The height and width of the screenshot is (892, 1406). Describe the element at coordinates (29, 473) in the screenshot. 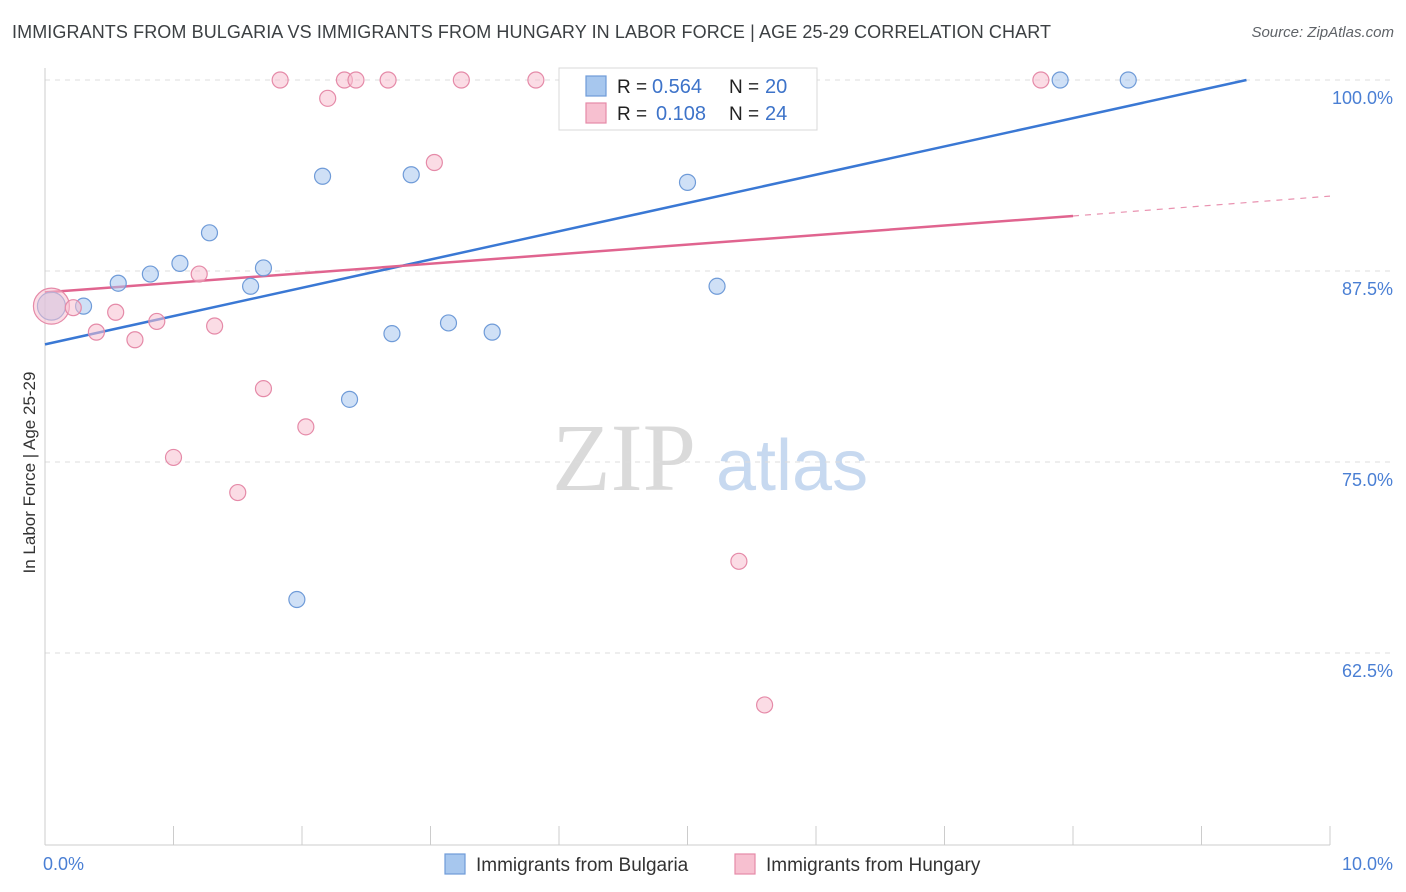

I see `y-axis-title: In Labor Force | Age 25-29` at that location.